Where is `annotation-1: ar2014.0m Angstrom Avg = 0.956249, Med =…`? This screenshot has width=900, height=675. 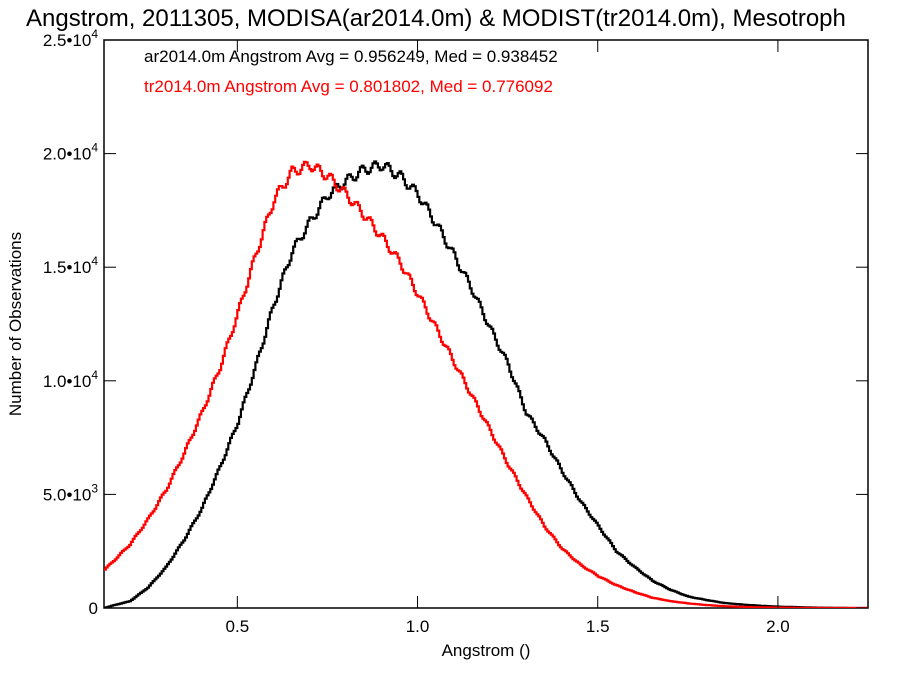
annotation-1: ar2014.0m Angstrom Avg = 0.956249, Med =… is located at coordinates (351, 56).